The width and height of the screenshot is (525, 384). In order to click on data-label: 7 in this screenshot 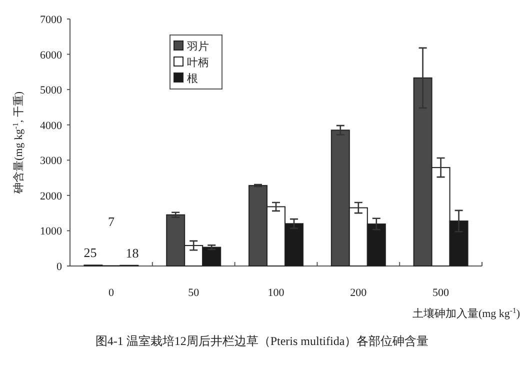, I will do `click(111, 221)`.